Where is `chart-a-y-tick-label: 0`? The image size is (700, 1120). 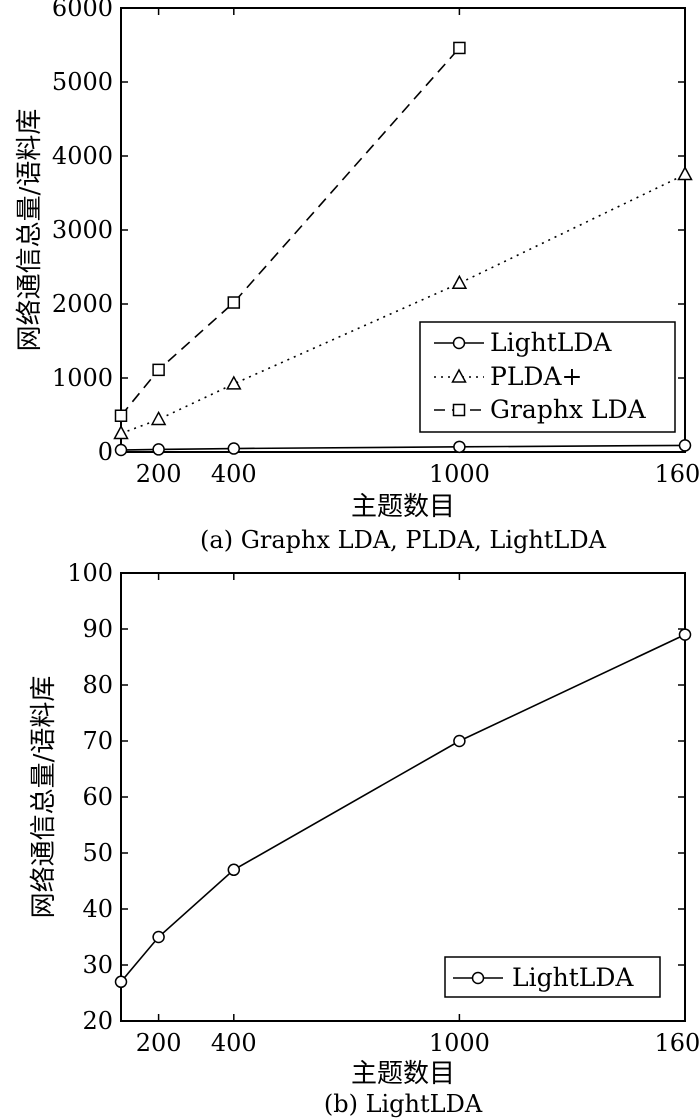
chart-a-y-tick-label: 0 is located at coordinates (105, 452).